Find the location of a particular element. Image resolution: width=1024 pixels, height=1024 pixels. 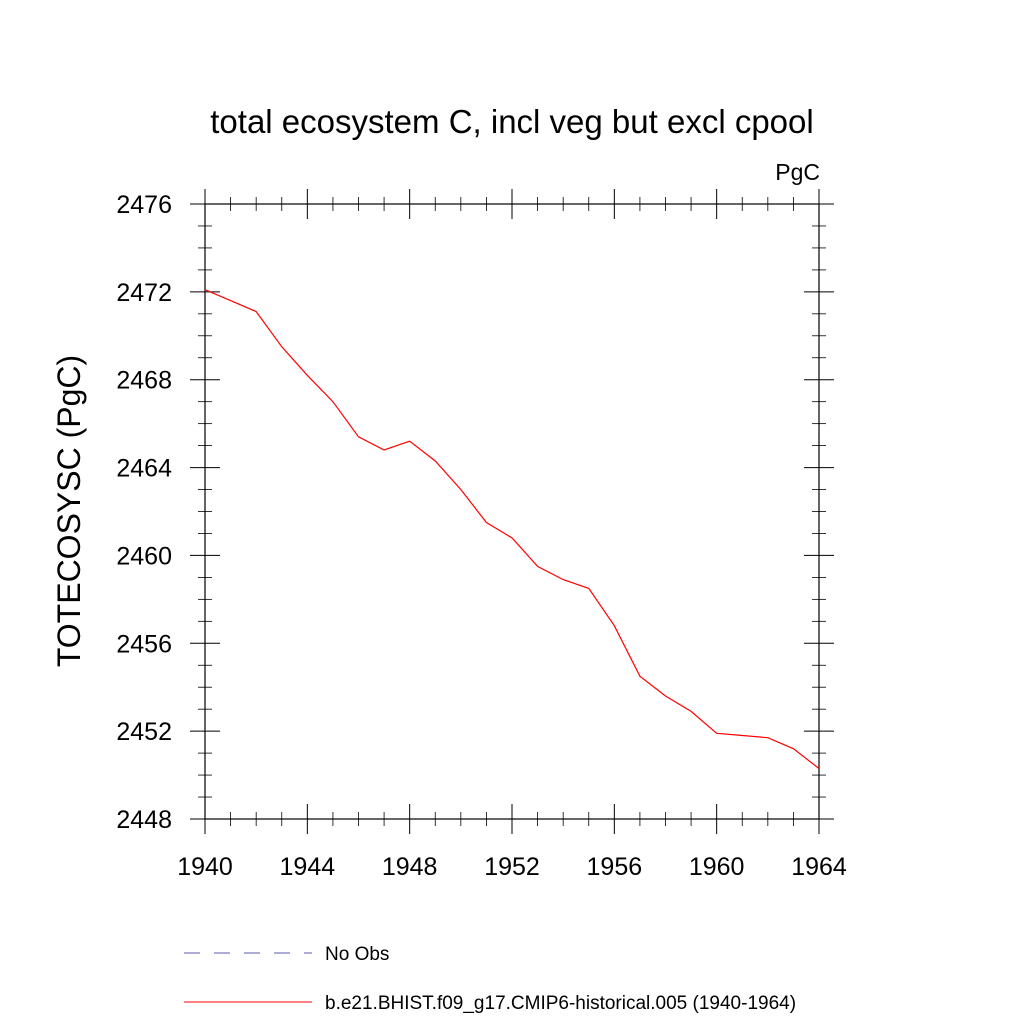

y-tick-label-4: 2464 is located at coordinates (144, 469).